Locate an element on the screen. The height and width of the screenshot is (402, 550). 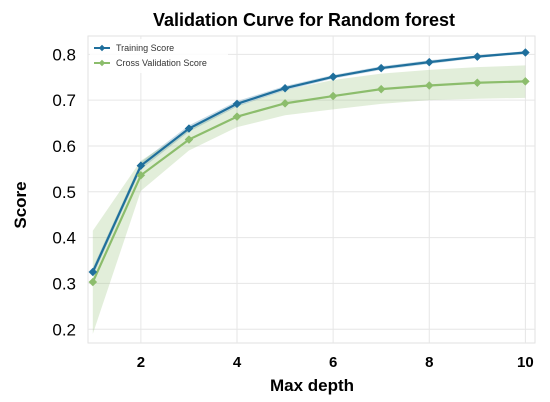
x-tick-label: 8 is located at coordinates (429, 362).